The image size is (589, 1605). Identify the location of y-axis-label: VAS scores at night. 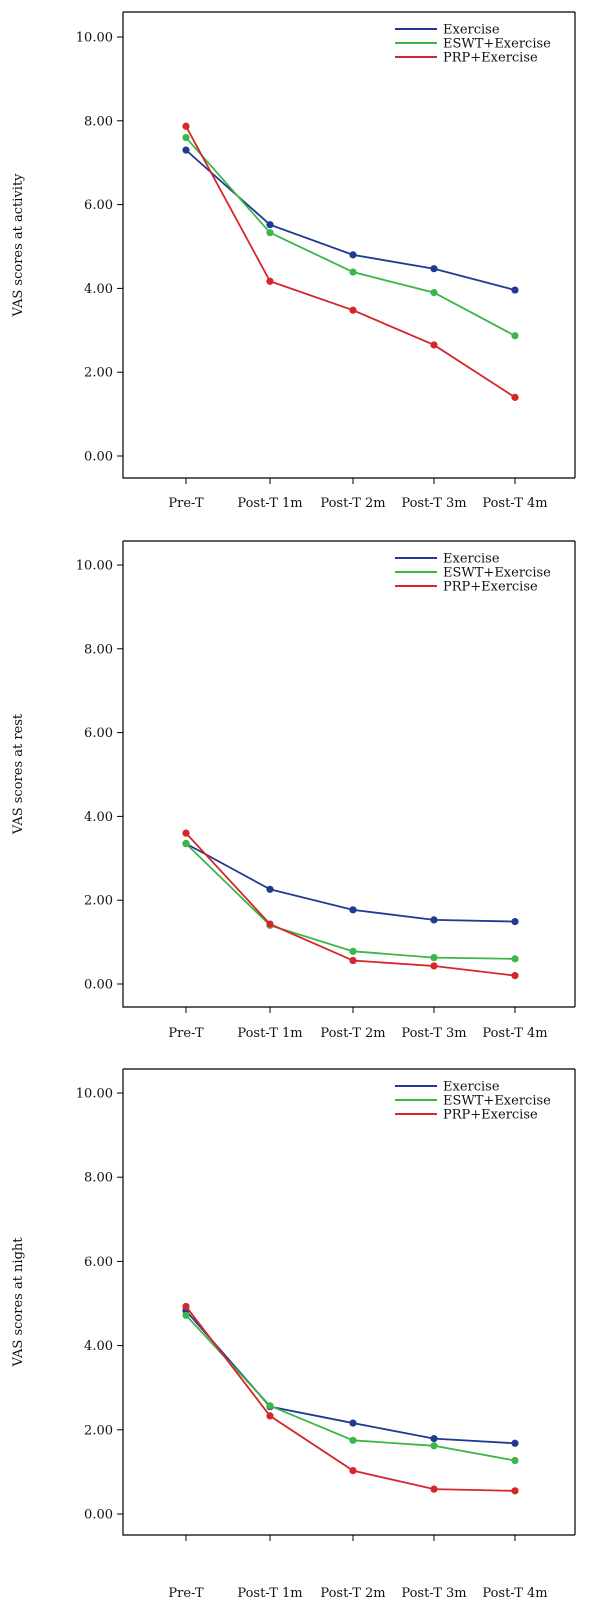
(18, 1302).